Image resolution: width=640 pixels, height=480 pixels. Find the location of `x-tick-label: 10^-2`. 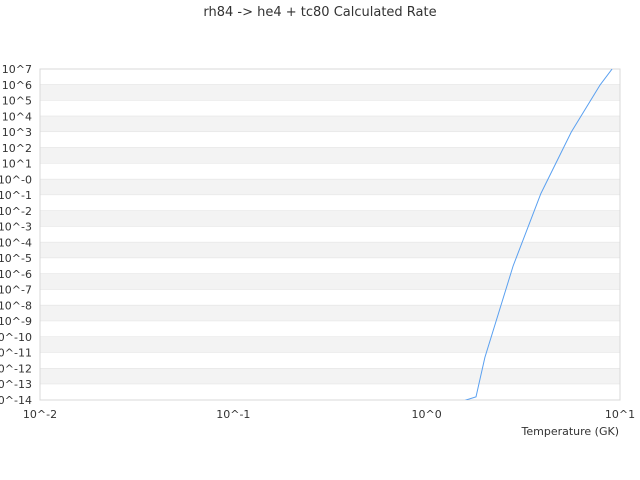

x-tick-label: 10^-2 is located at coordinates (40, 414).